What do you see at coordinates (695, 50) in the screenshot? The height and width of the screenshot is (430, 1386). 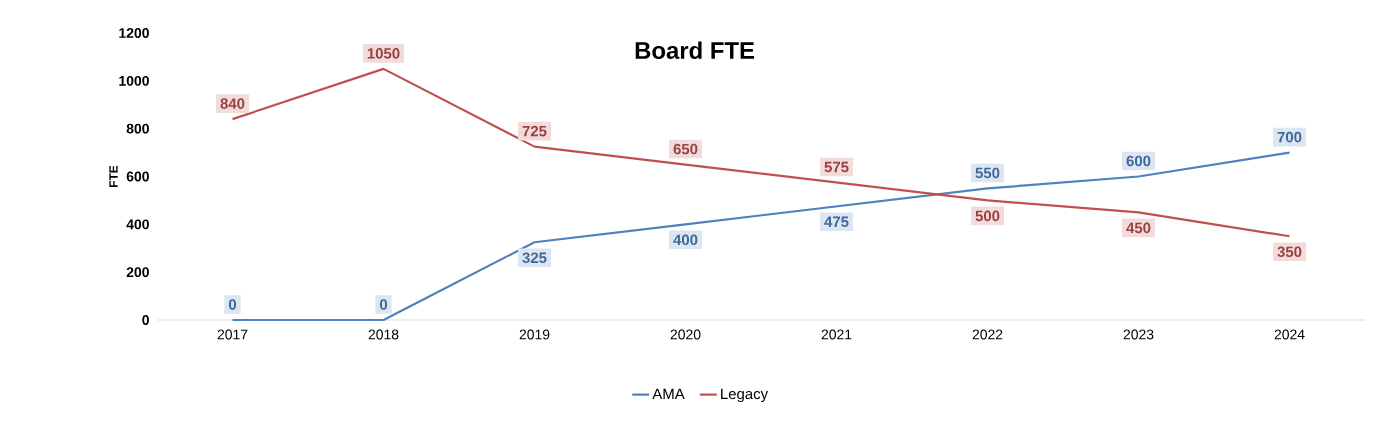 I see `chart-title: Board FTE` at bounding box center [695, 50].